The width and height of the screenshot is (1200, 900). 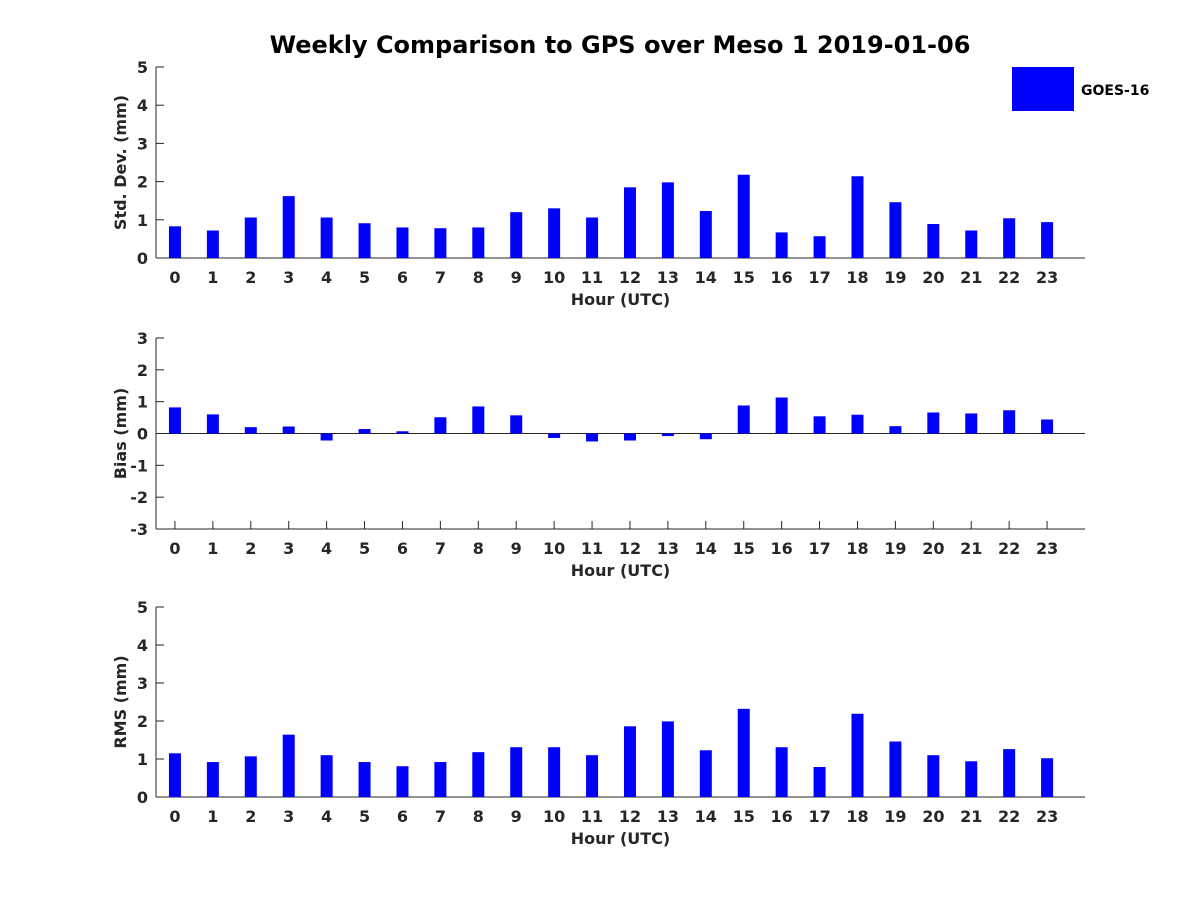 What do you see at coordinates (288, 548) in the screenshot?
I see `x-tick-label: 3` at bounding box center [288, 548].